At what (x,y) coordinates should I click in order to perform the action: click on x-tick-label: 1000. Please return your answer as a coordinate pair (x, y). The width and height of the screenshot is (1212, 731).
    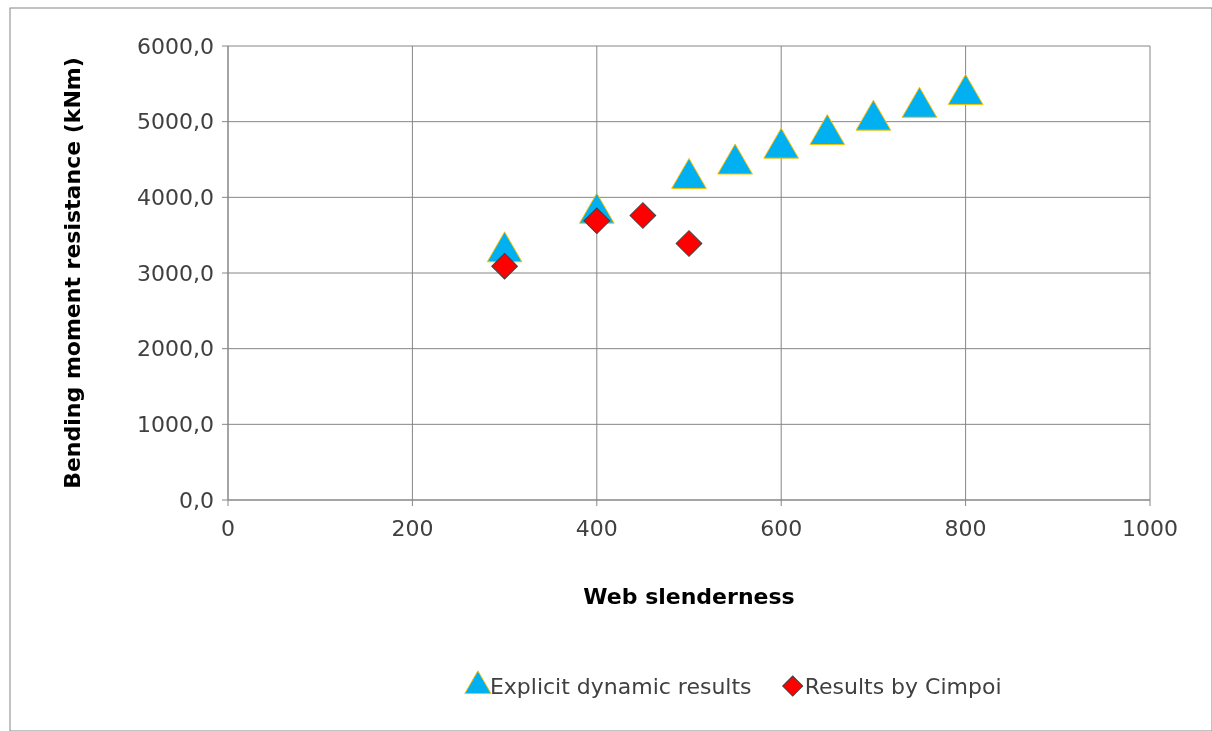
    Looking at the image, I should click on (1150, 528).